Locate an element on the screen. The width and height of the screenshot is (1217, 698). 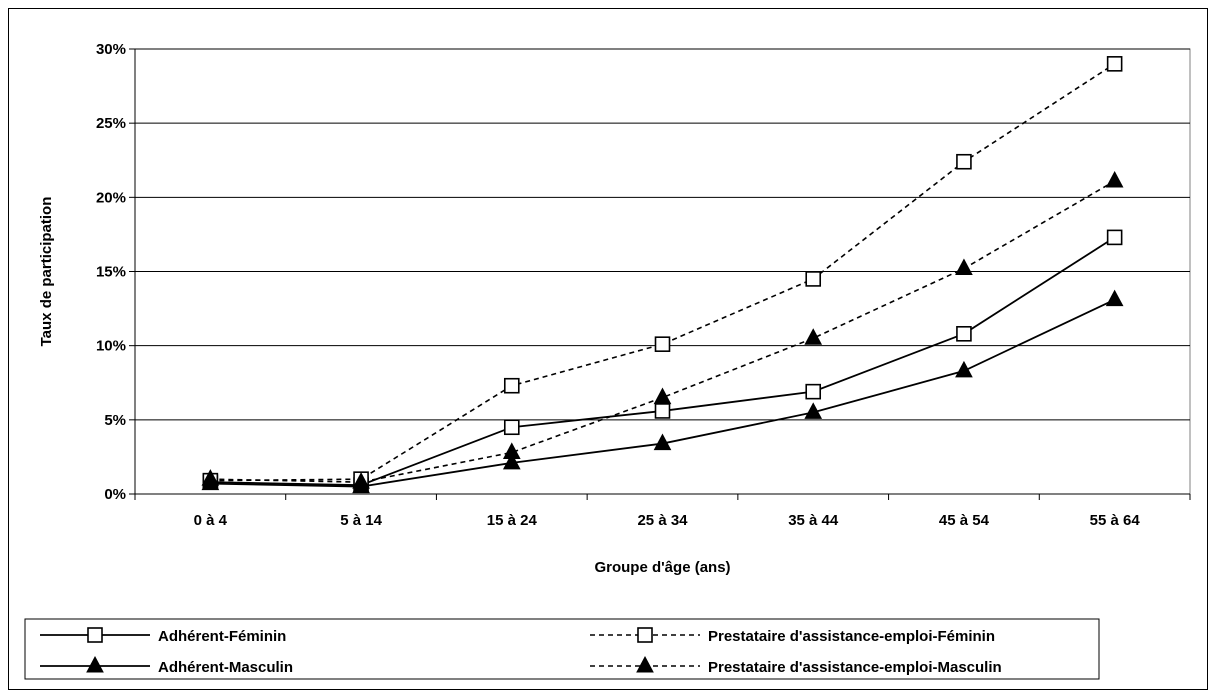
y-tick-label: 10% is located at coordinates (111, 346).